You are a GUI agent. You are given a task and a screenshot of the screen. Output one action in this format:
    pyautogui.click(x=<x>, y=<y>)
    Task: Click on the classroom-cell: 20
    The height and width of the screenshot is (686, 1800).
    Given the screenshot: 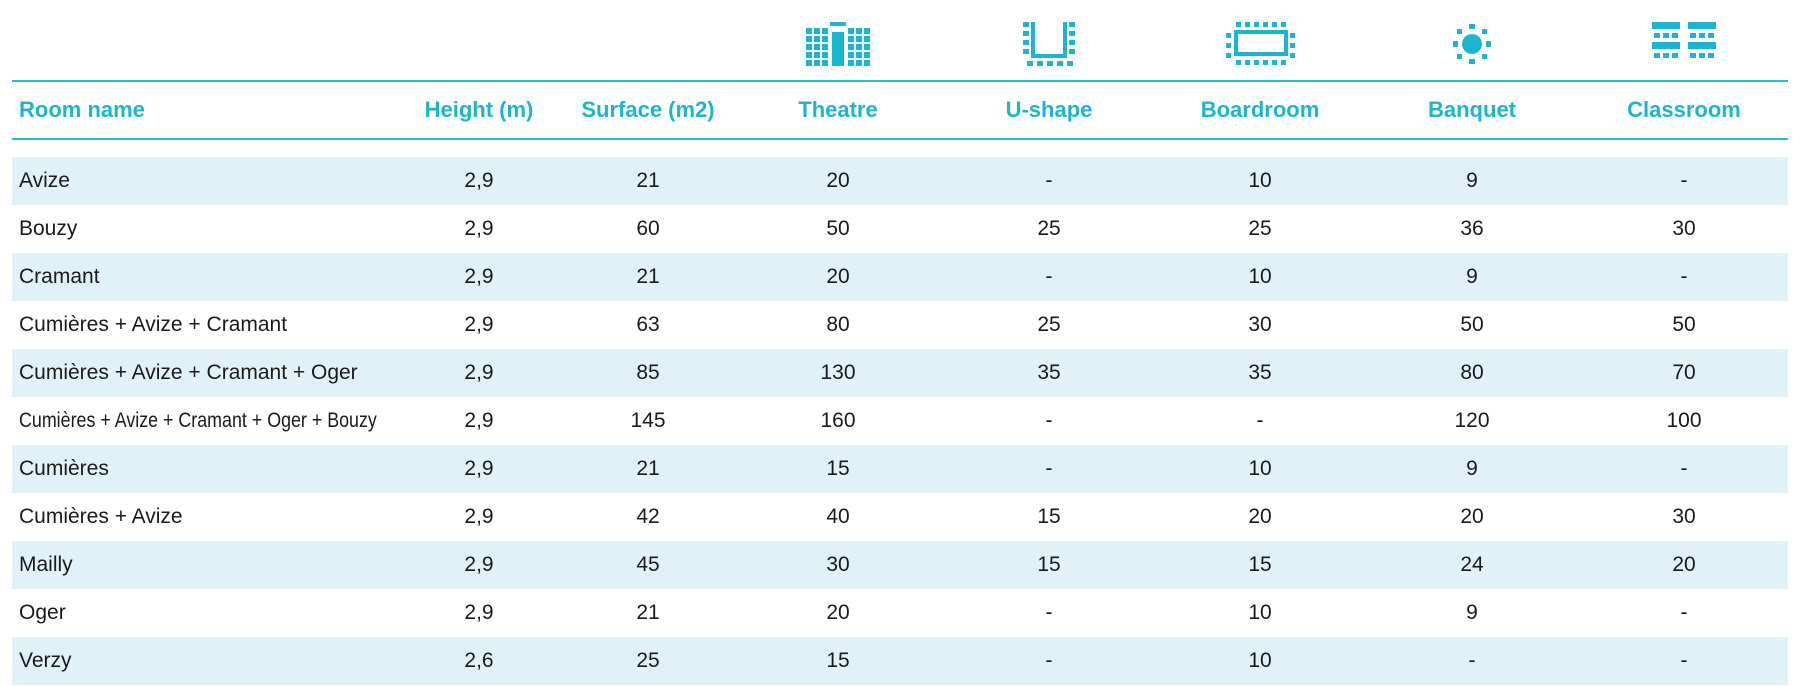 What is the action you would take?
    pyautogui.click(x=1684, y=564)
    